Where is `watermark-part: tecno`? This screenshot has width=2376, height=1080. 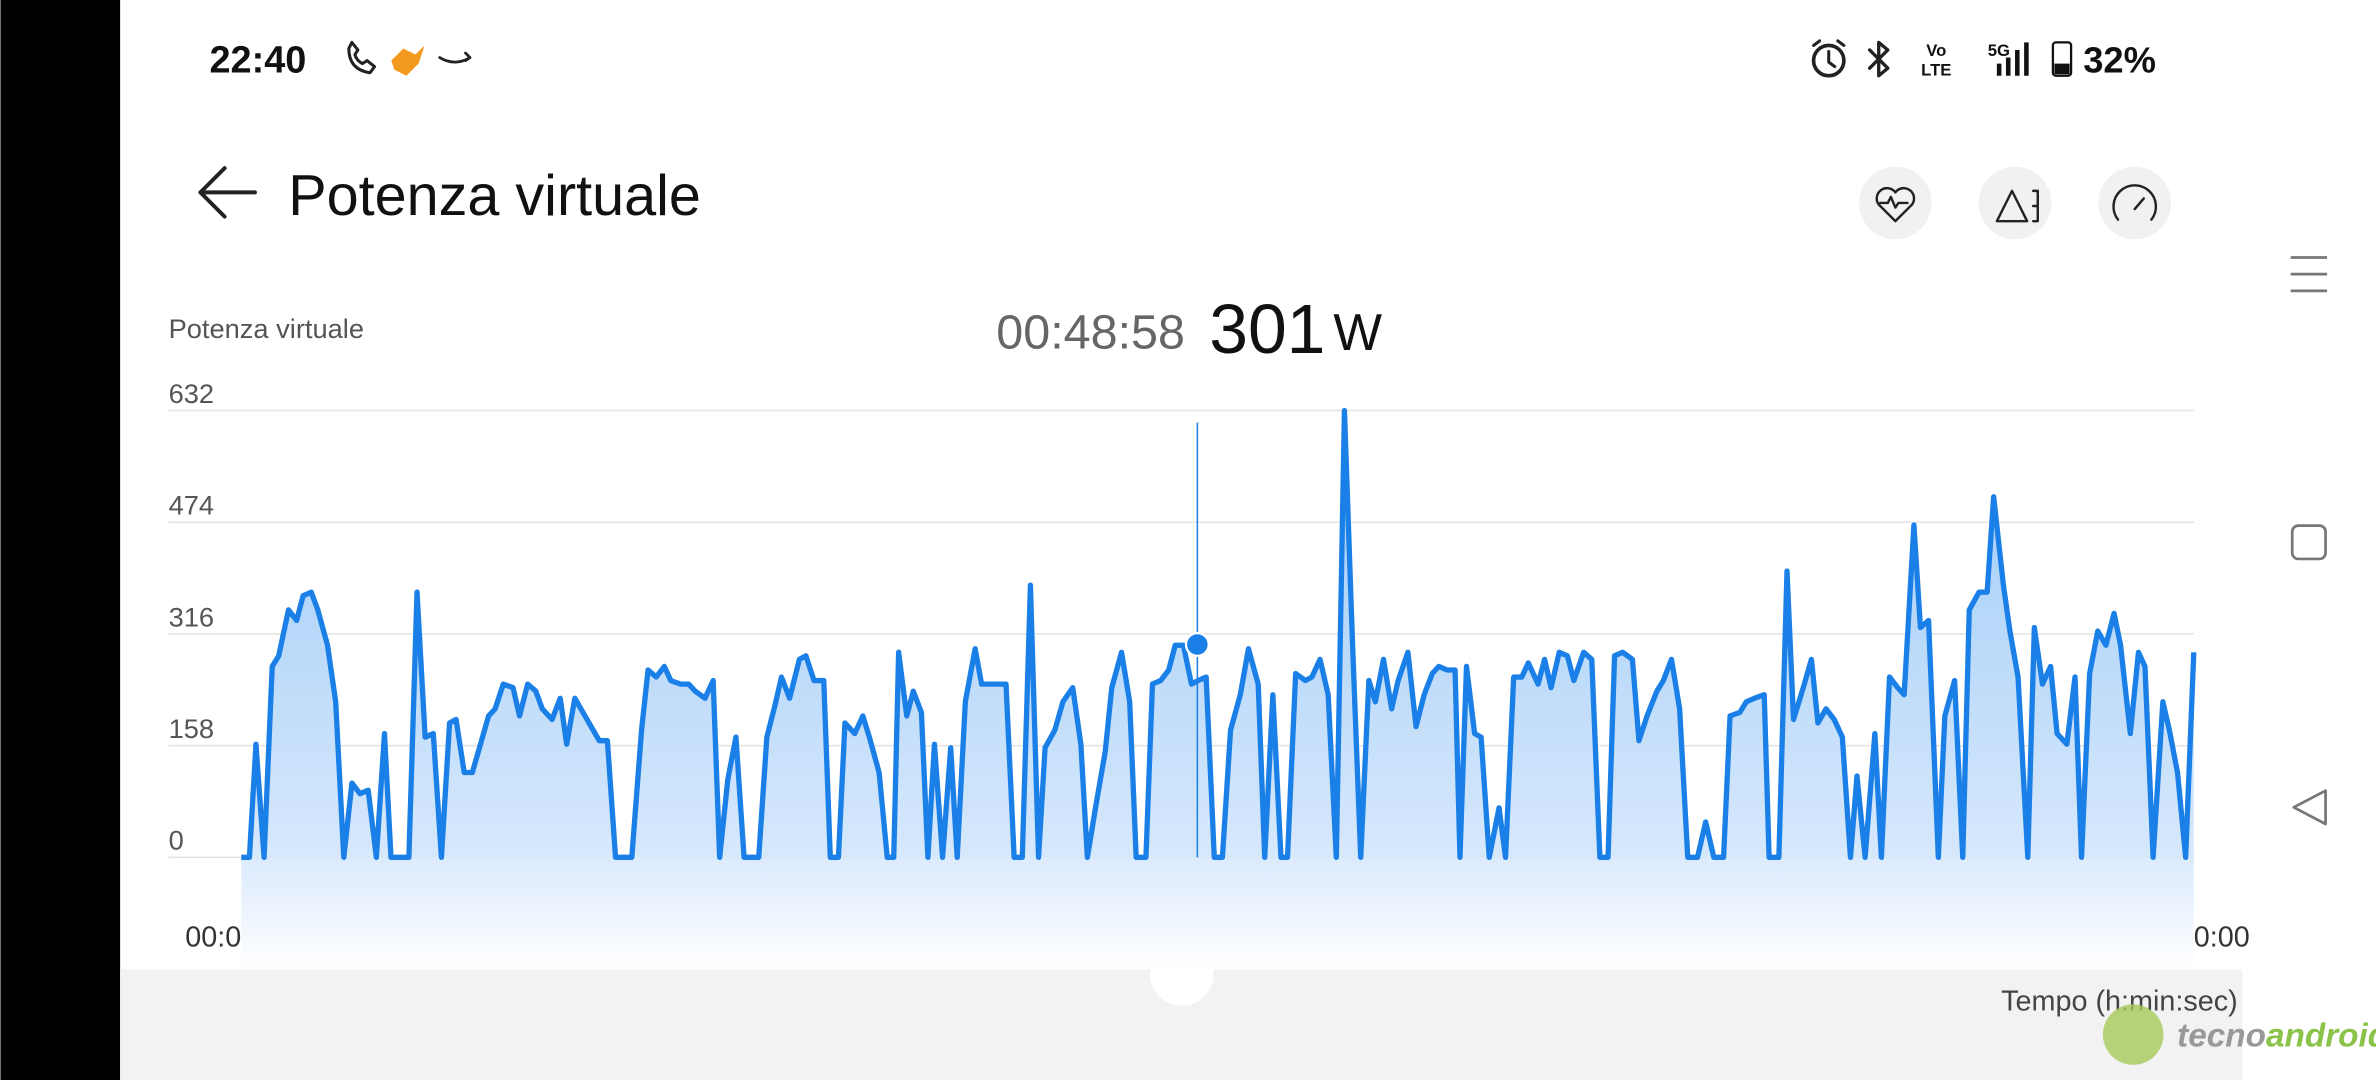
watermark-part: tecno is located at coordinates (2221, 1036).